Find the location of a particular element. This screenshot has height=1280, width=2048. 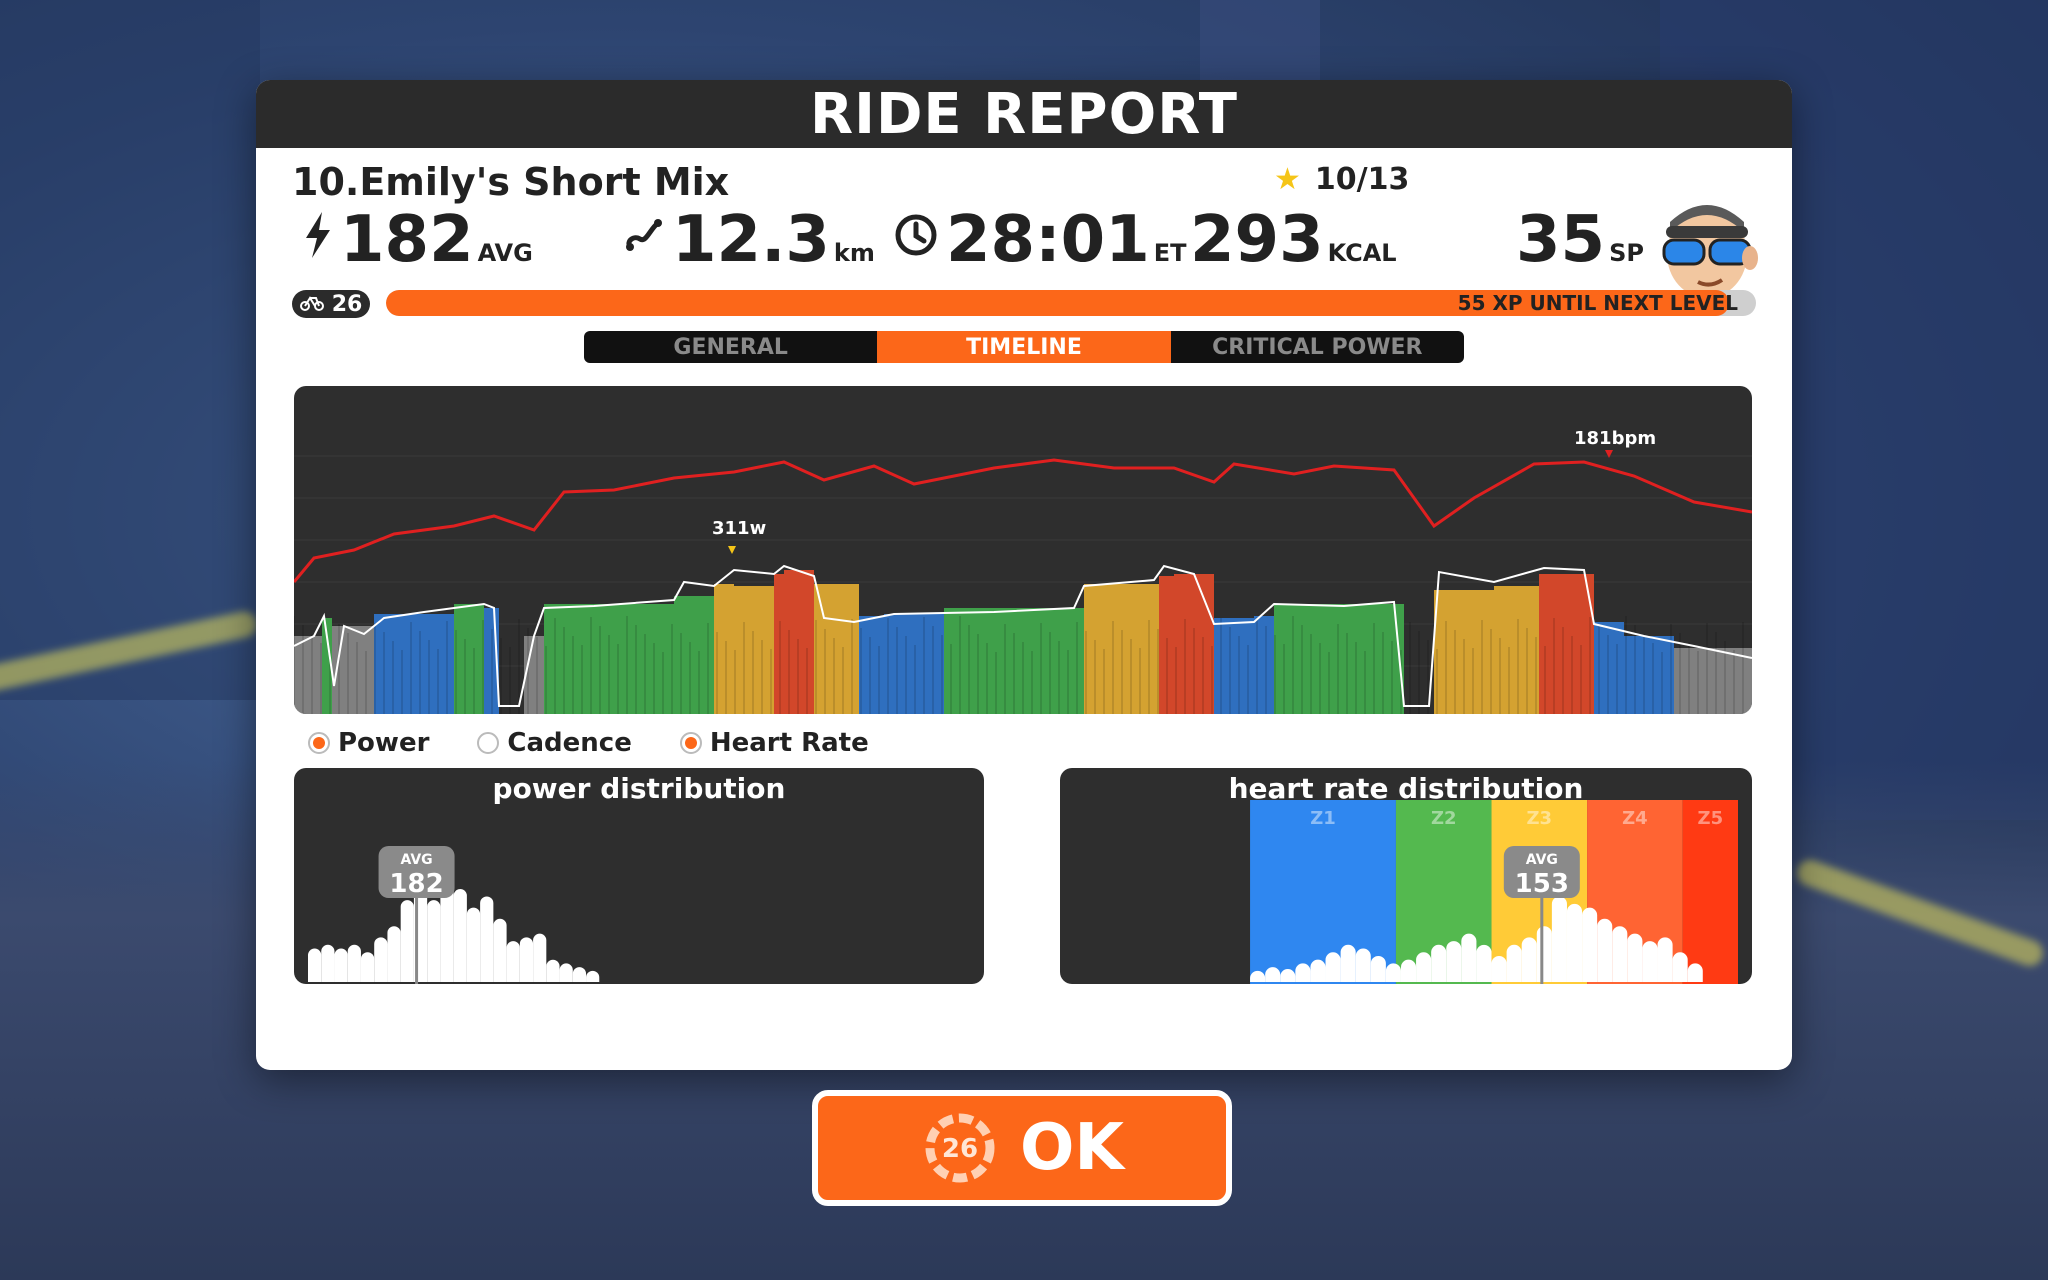

stat-sp-value: 35 is located at coordinates (1561, 240).